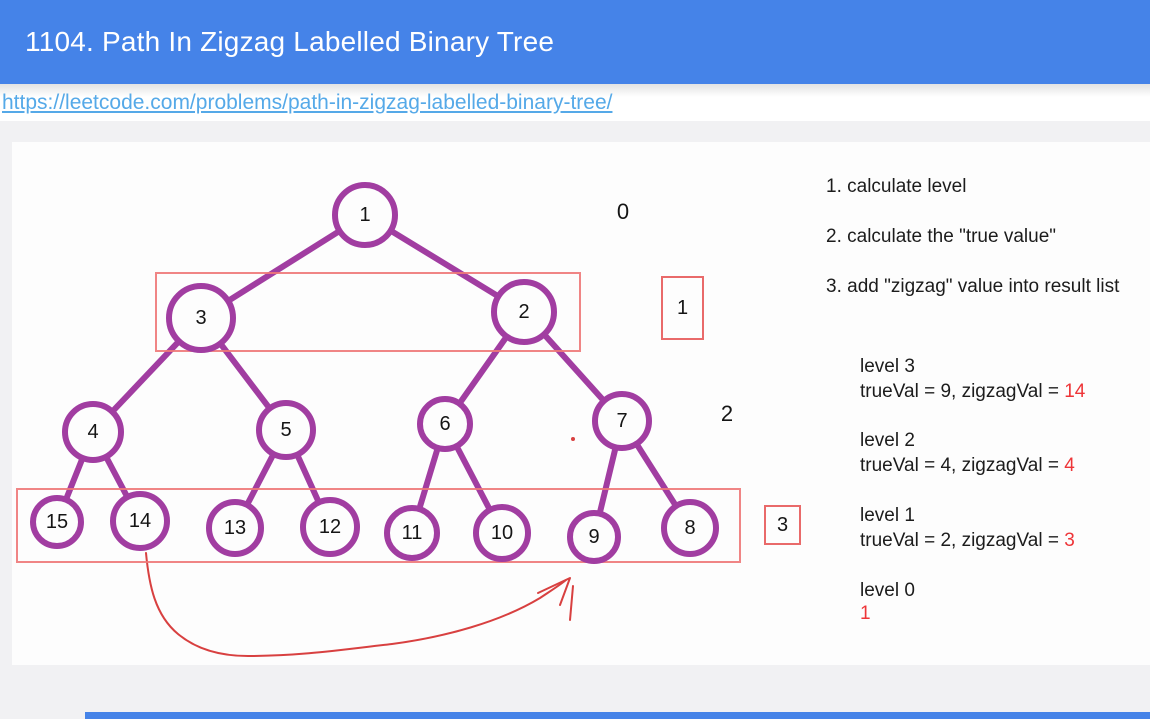  I want to click on step-item-3: 3. add "zigzag" value into result list, so click(973, 286).